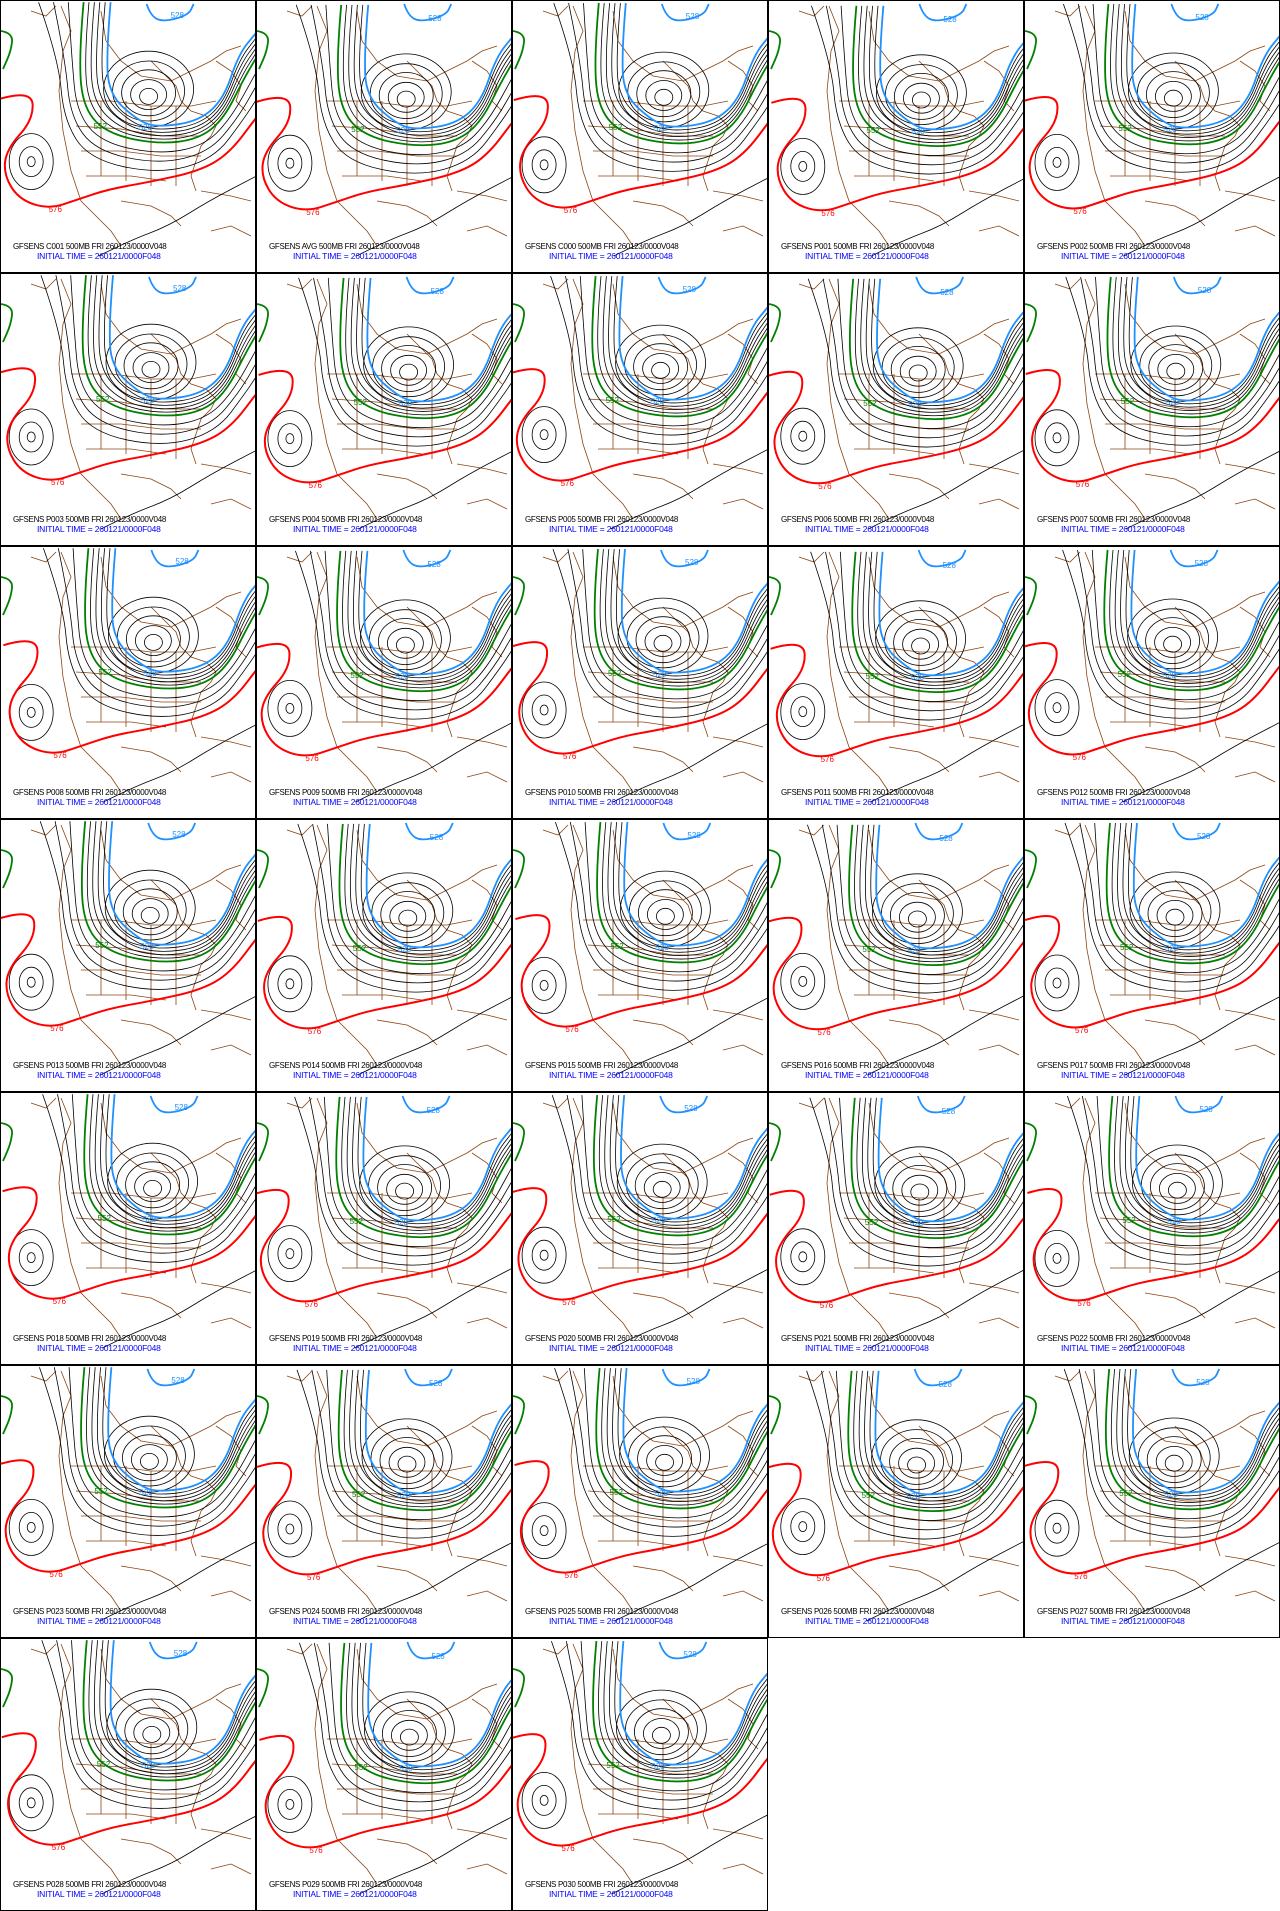 The image size is (1280, 1911). Describe the element at coordinates (653, 945) in the screenshot. I see `map-outlines` at that location.